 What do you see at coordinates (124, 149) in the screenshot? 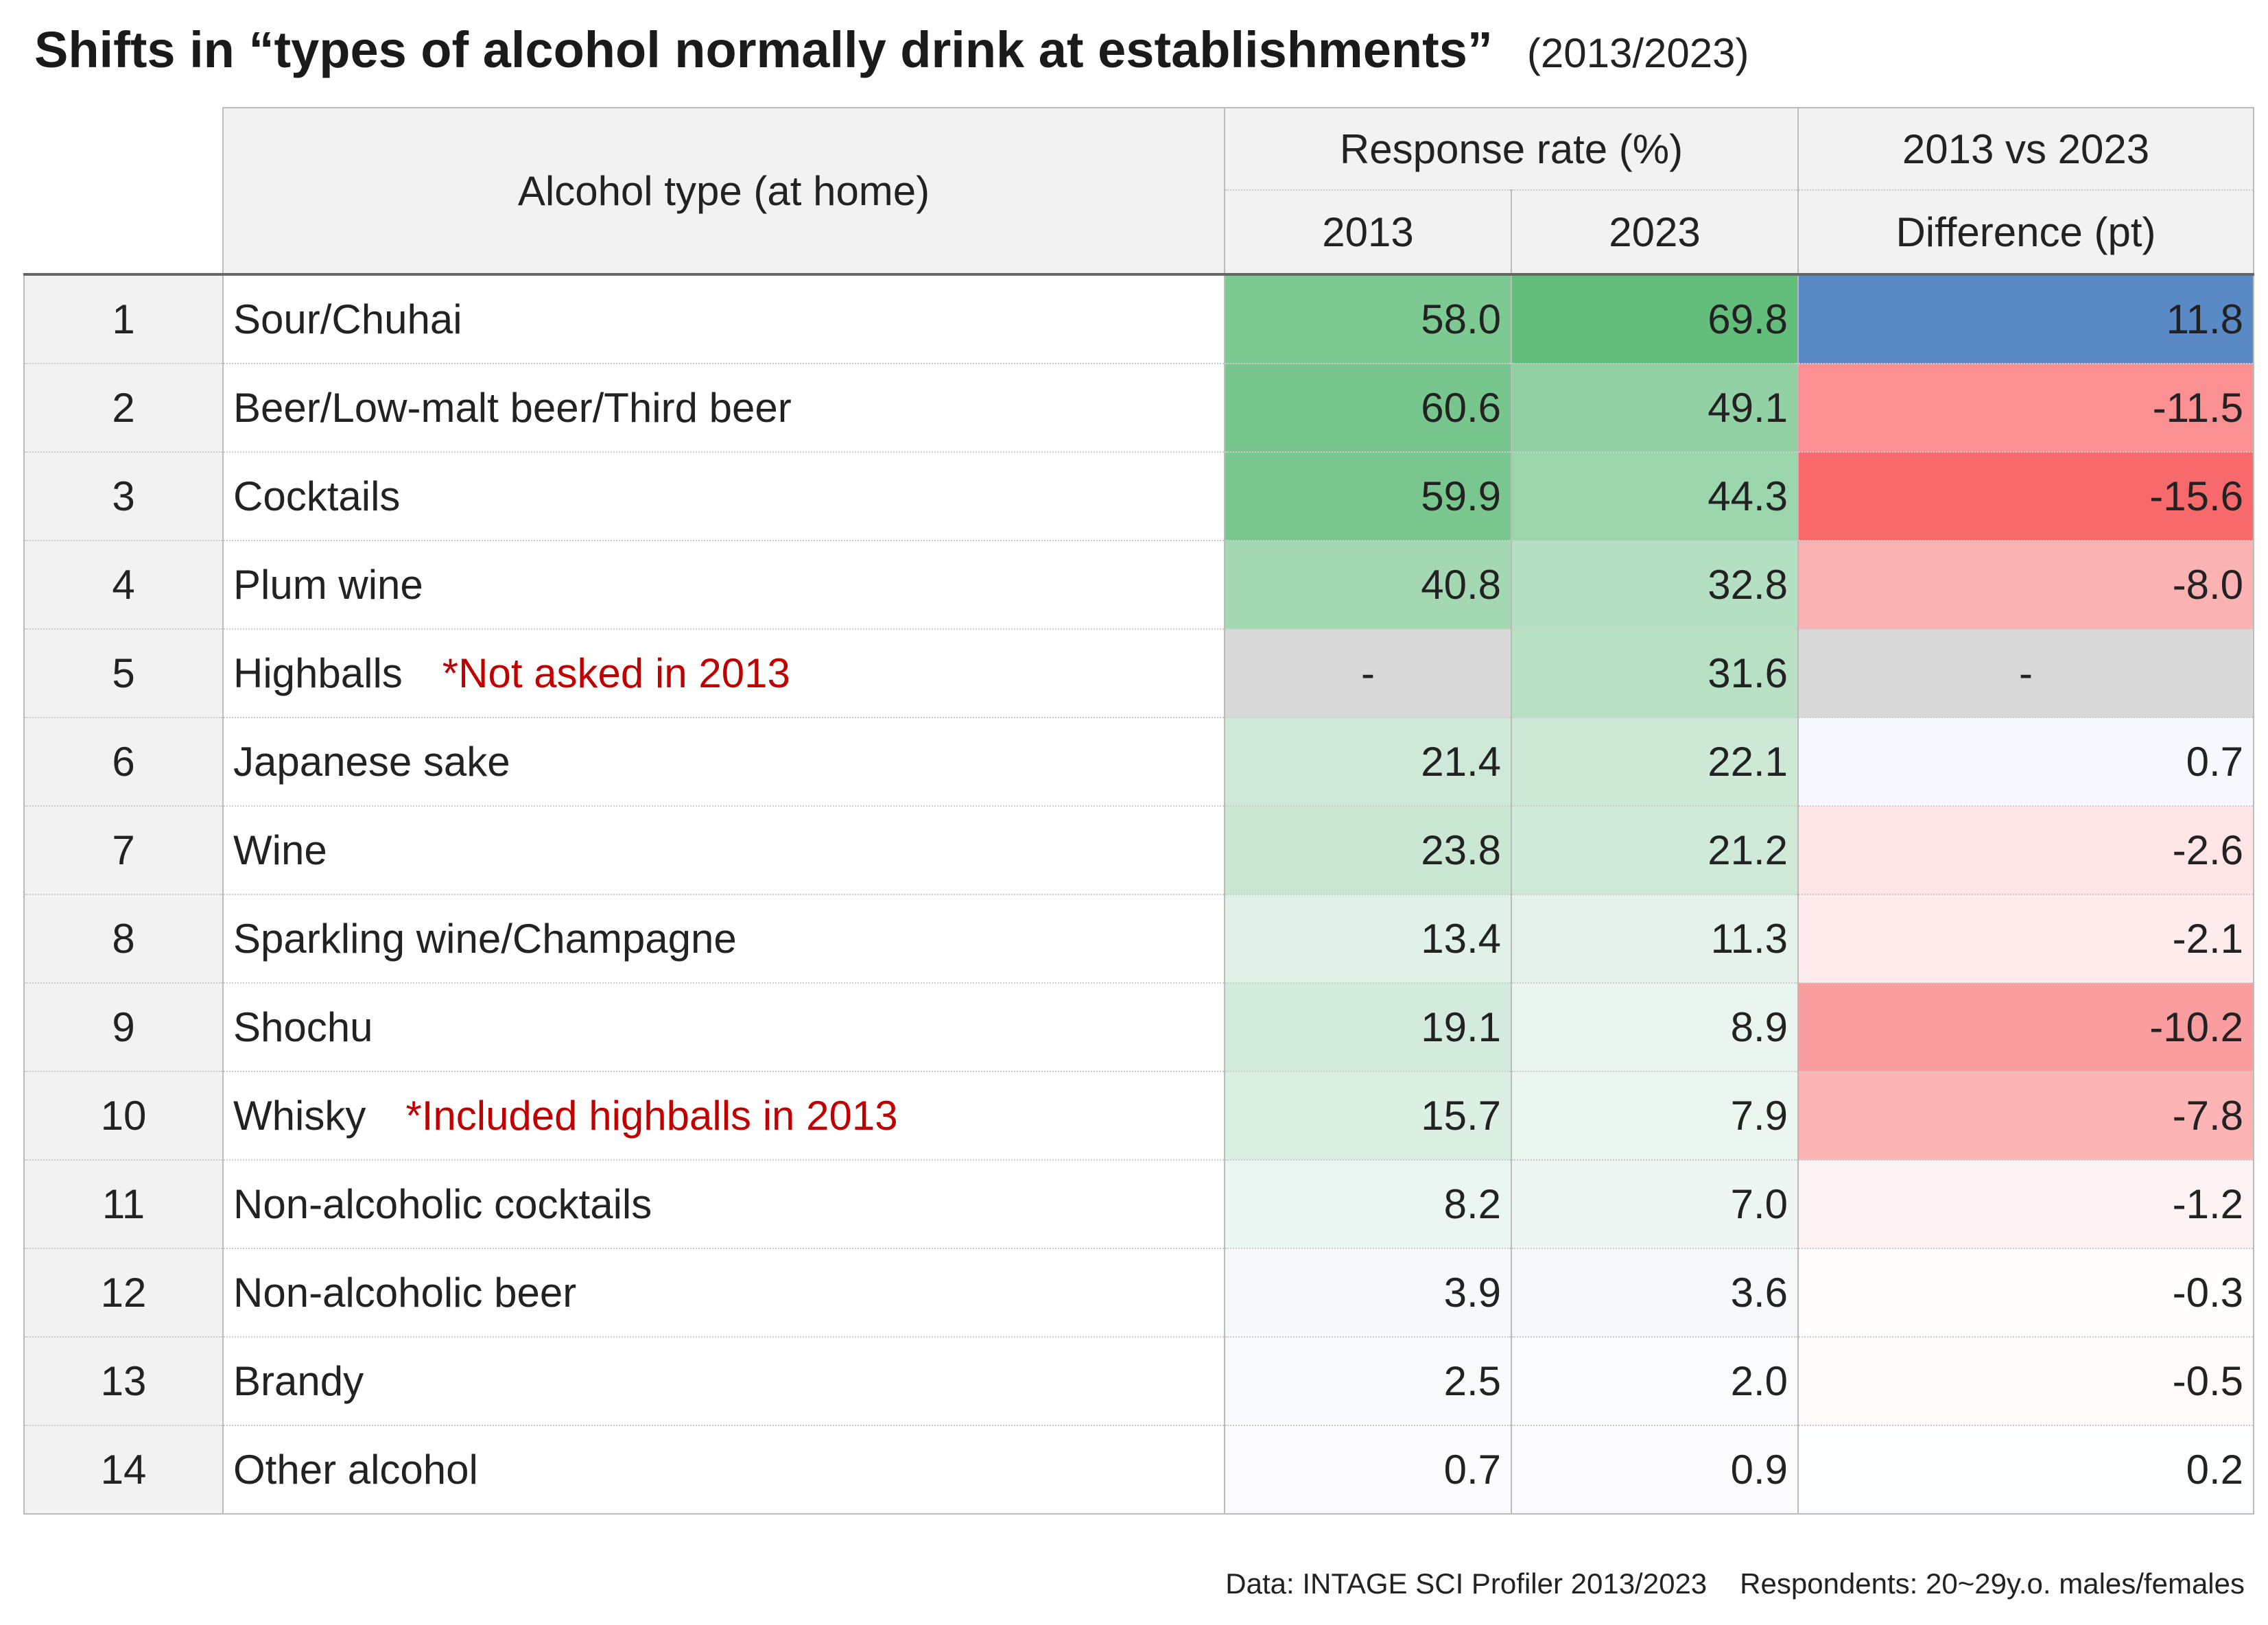
I see `header-rank-blank` at bounding box center [124, 149].